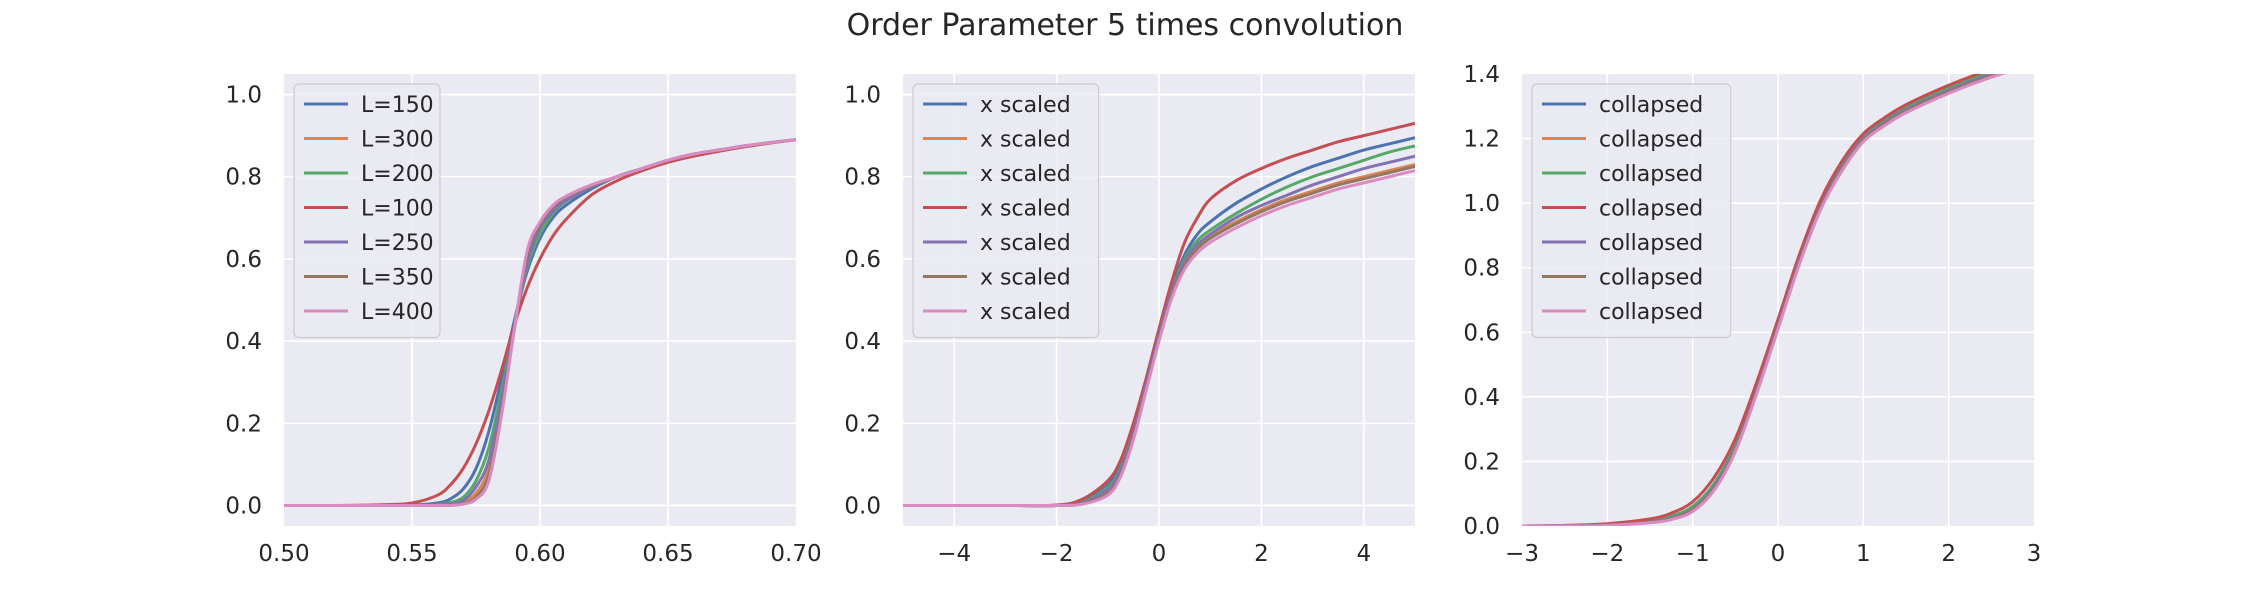  What do you see at coordinates (397, 243) in the screenshot?
I see `legend-label: L=250` at bounding box center [397, 243].